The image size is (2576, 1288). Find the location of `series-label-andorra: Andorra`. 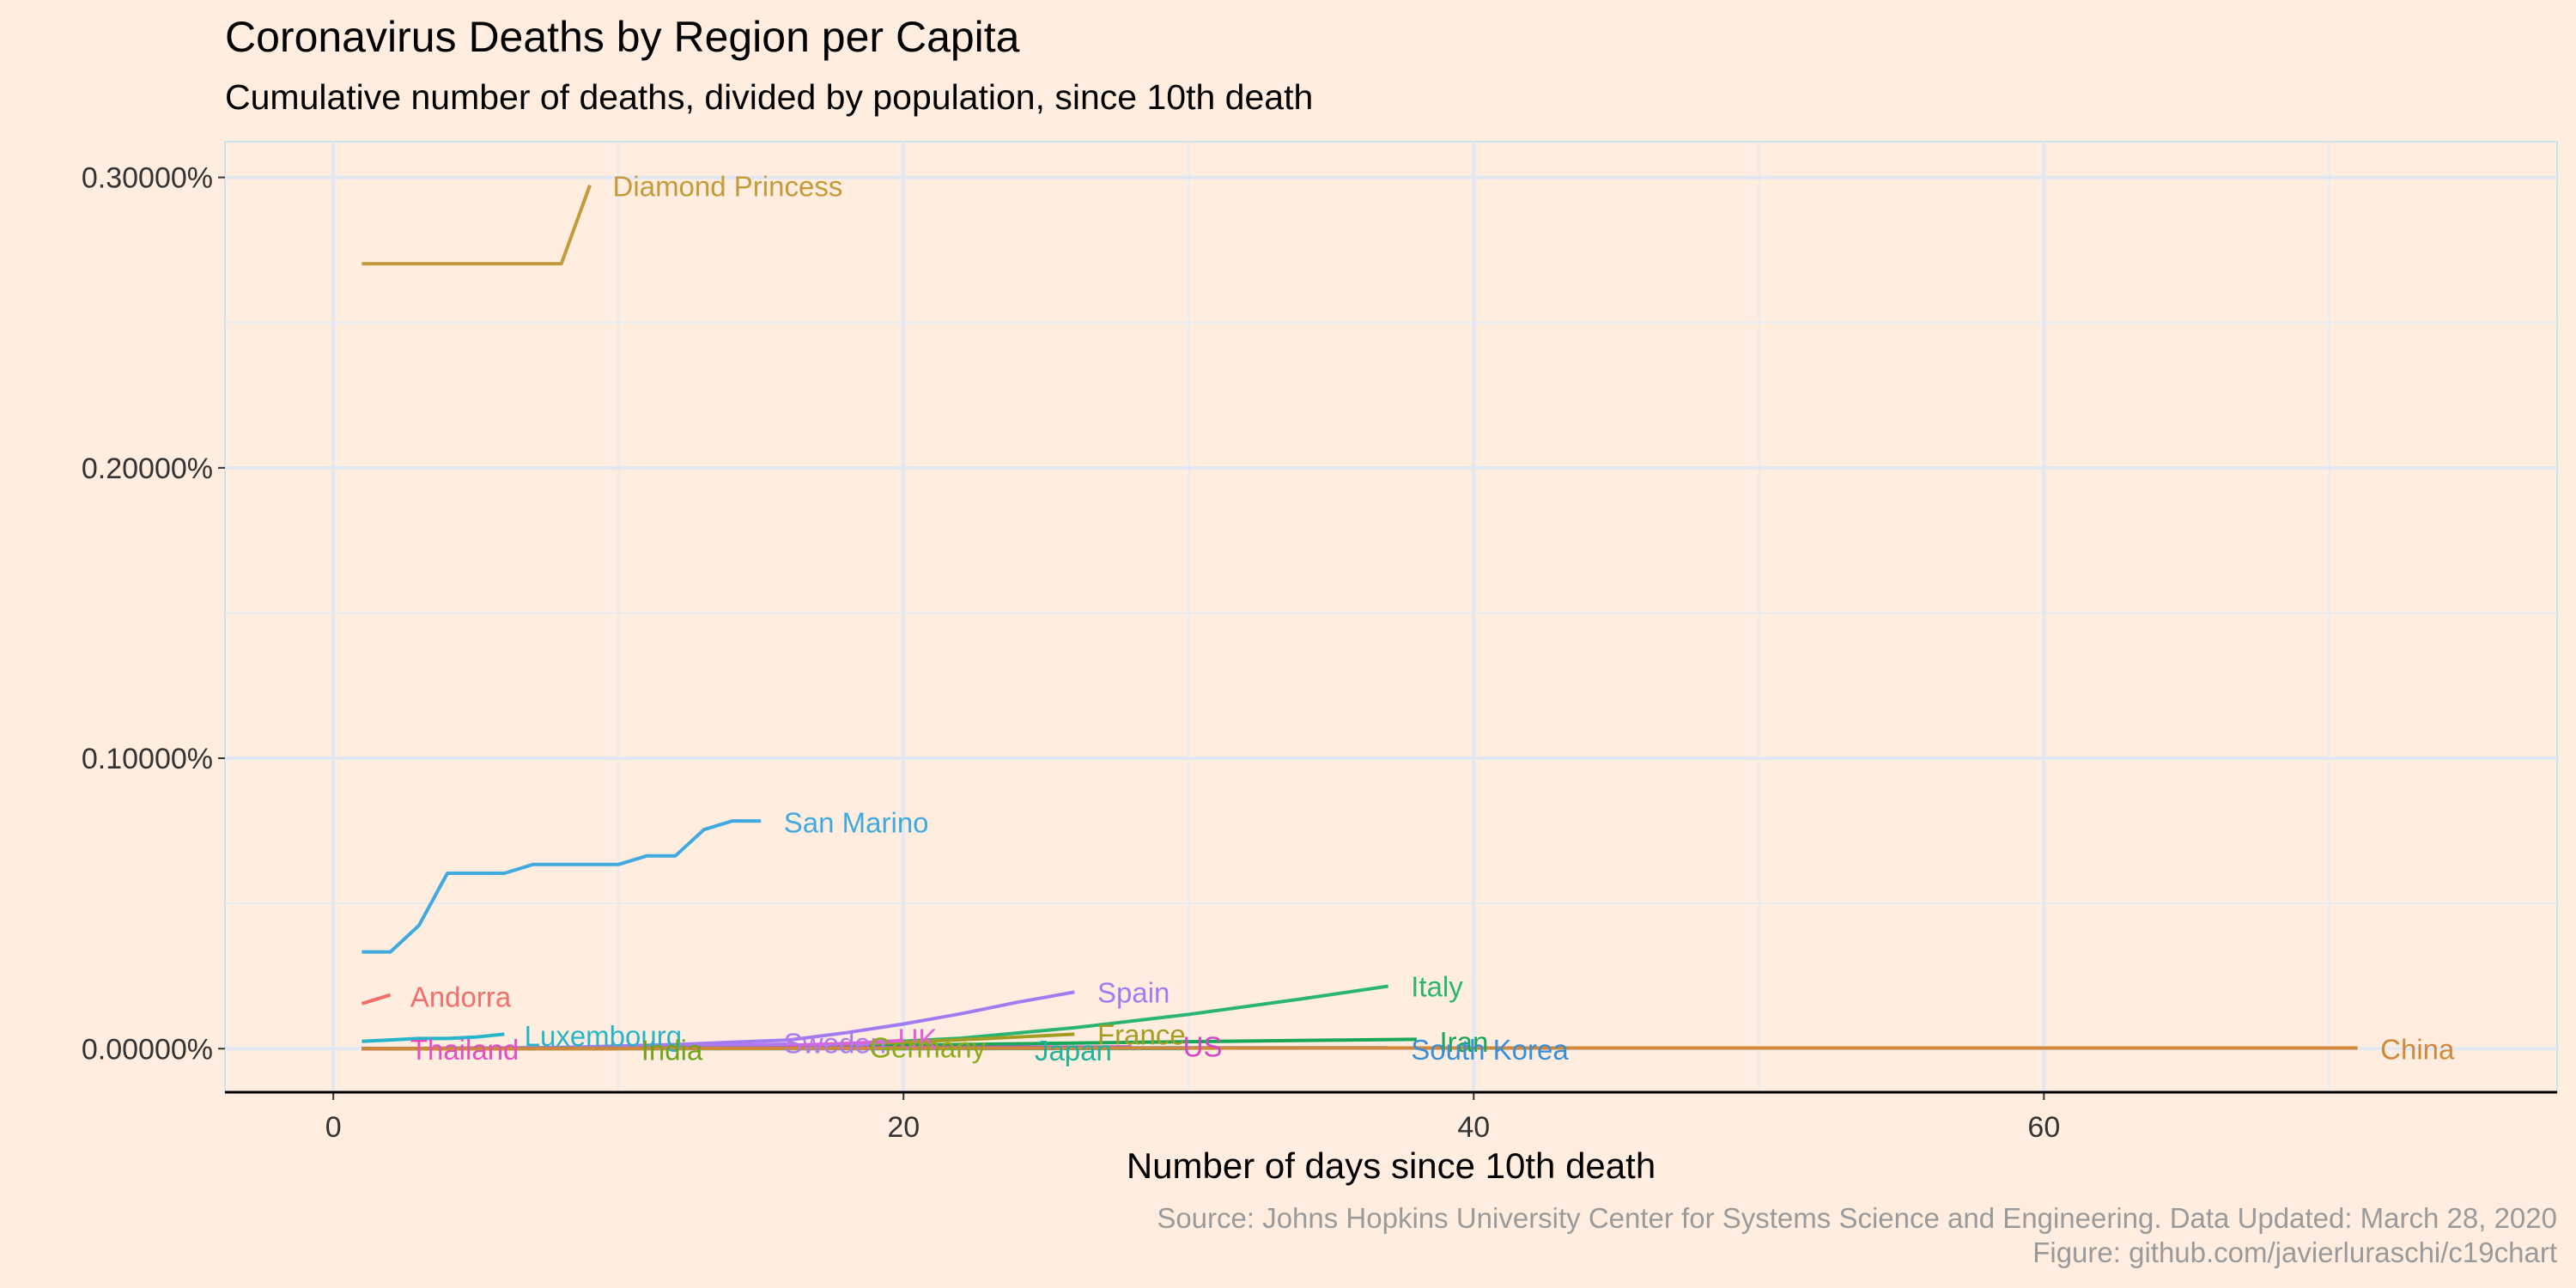

series-label-andorra: Andorra is located at coordinates (461, 996).